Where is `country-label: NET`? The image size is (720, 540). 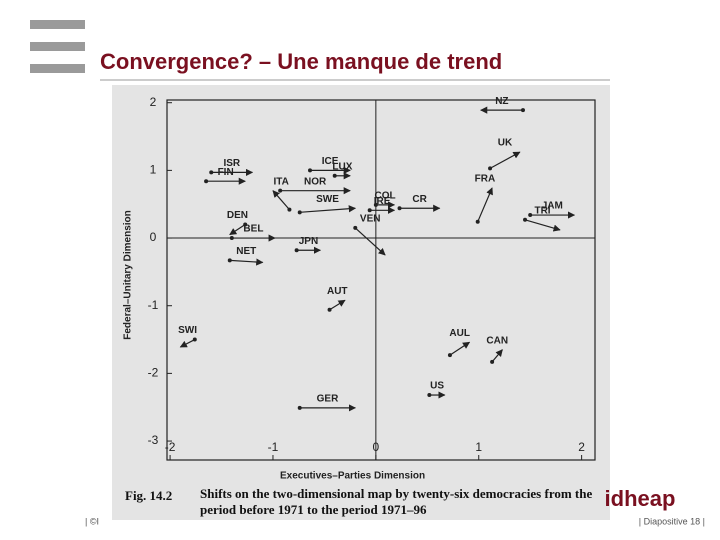 country-label: NET is located at coordinates (246, 251).